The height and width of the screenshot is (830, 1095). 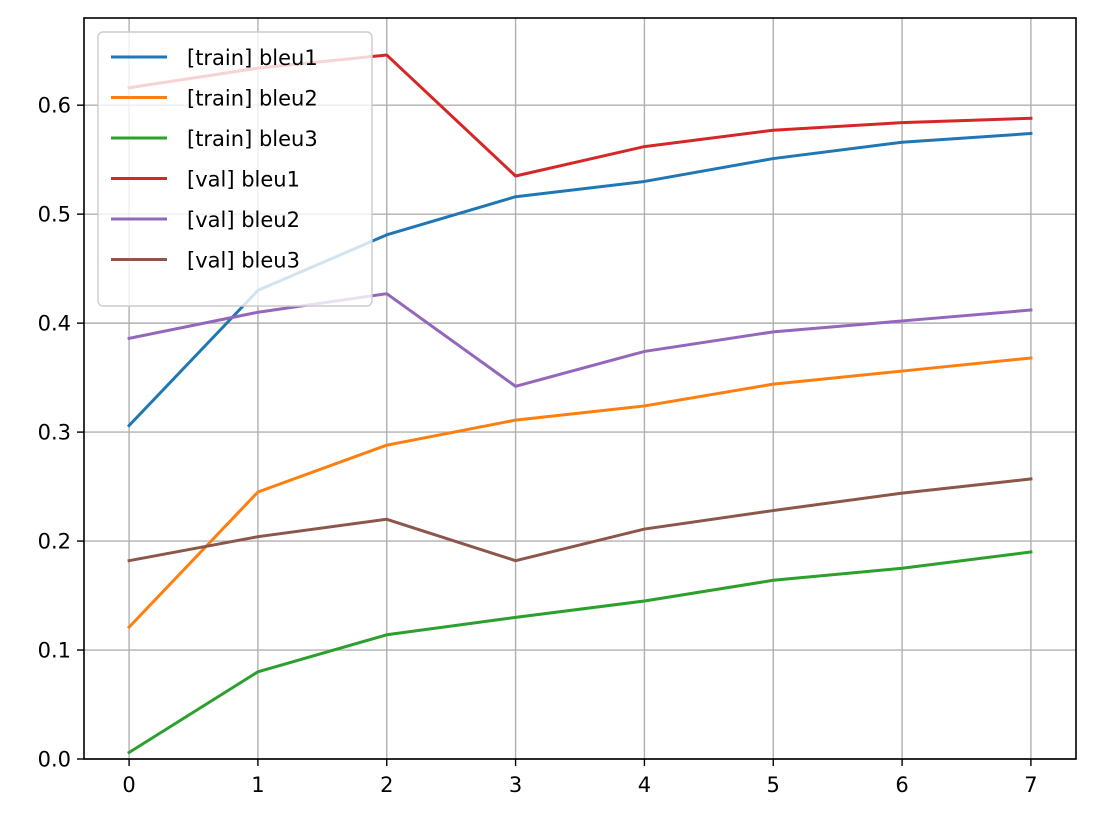 I want to click on series-line-val-bleu3, so click(x=580, y=520).